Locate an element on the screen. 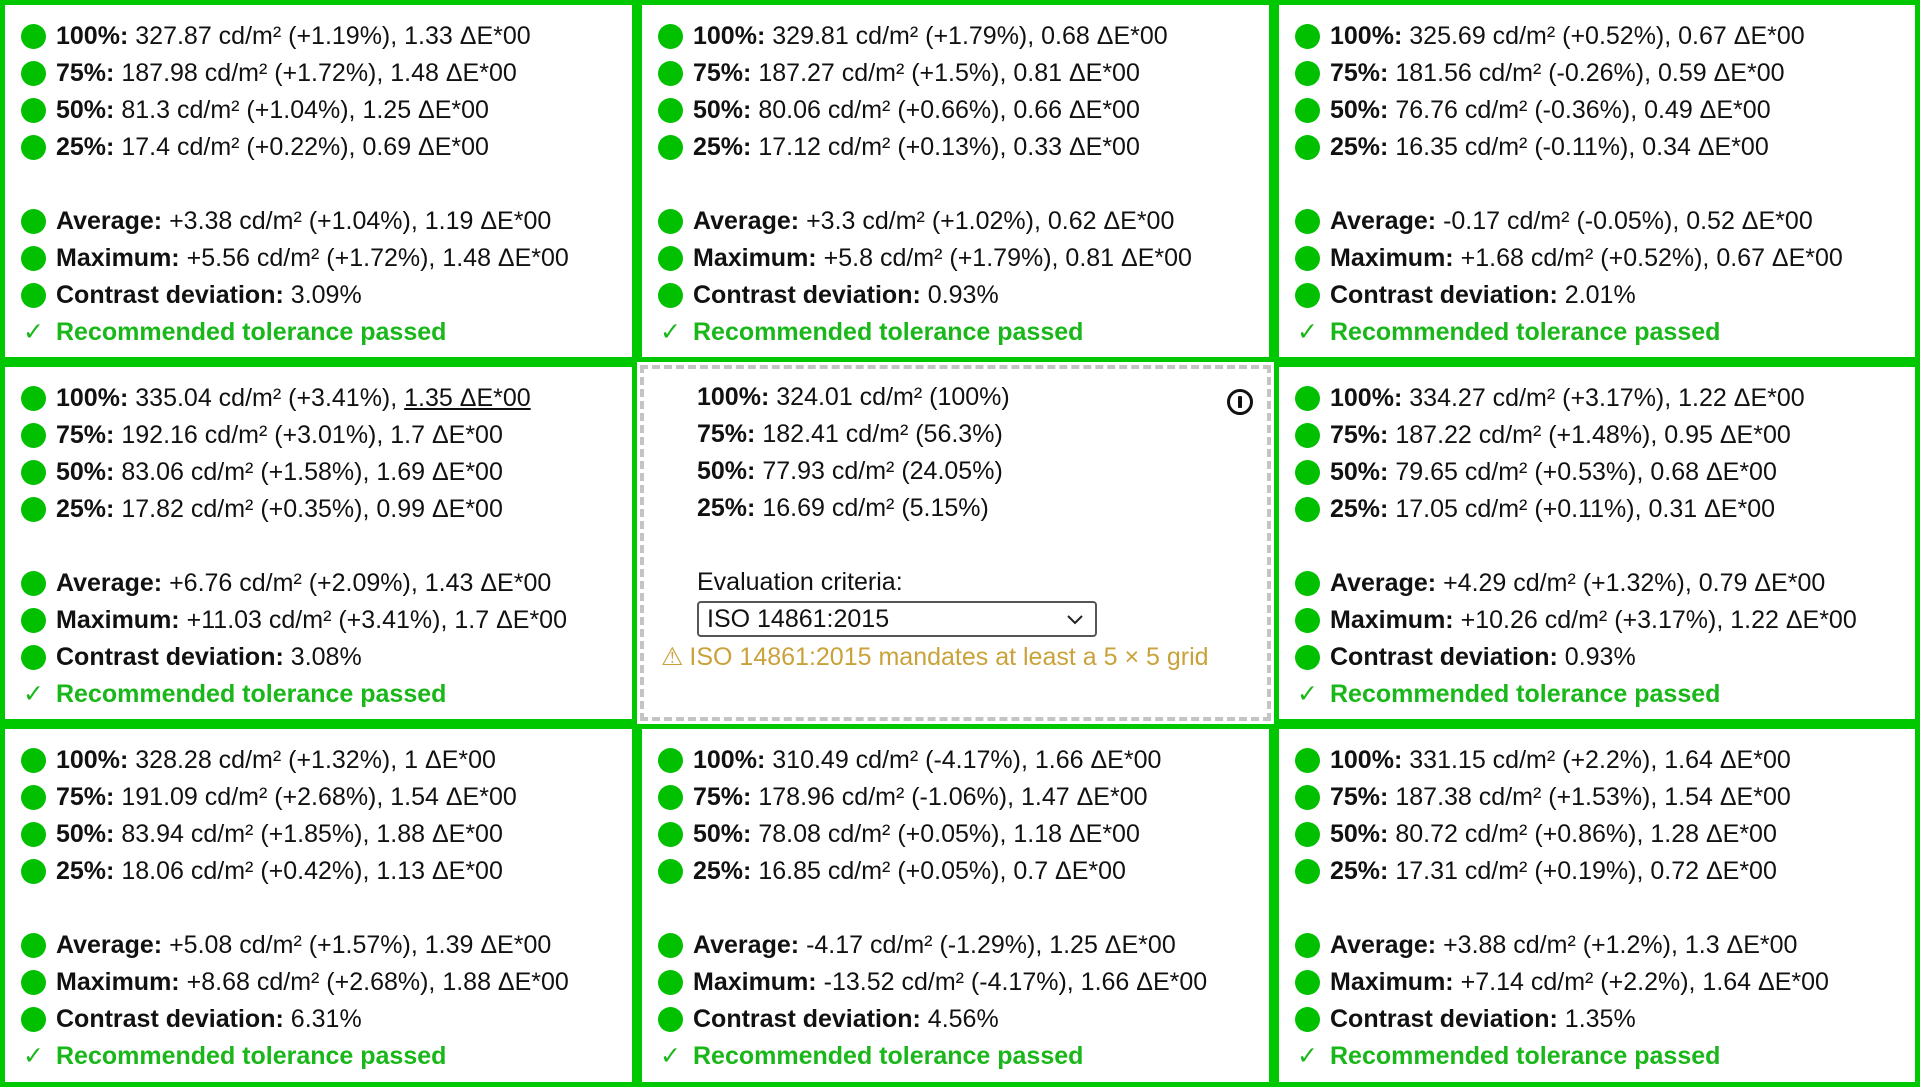 The width and height of the screenshot is (1920, 1087). highlighted-delta-e: 1.35 ΔE*00 is located at coordinates (467, 398).